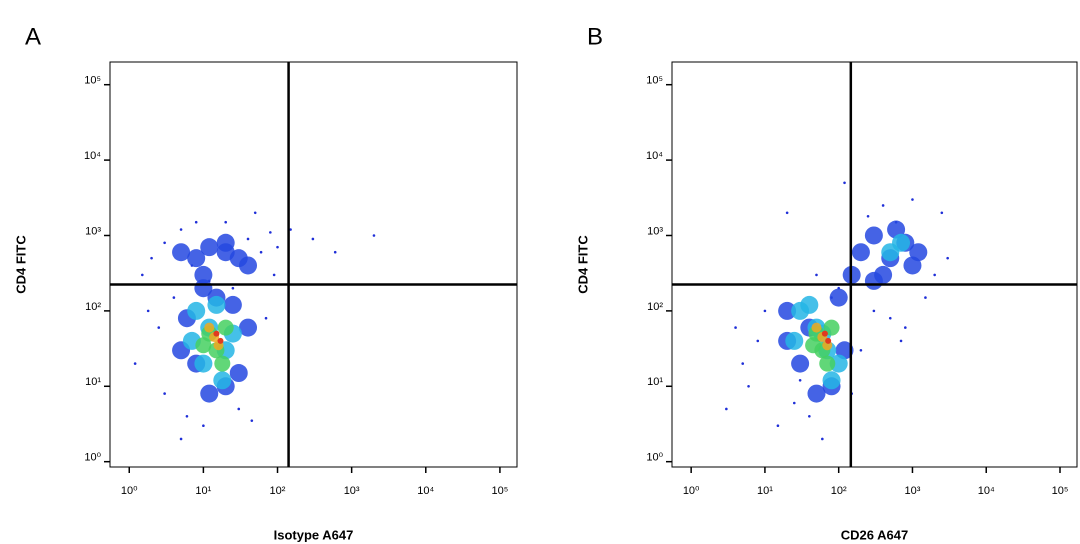 The width and height of the screenshot is (1080, 544). Describe the element at coordinates (874, 534) in the screenshot. I see `x-axis-label: CD26 A647` at that location.